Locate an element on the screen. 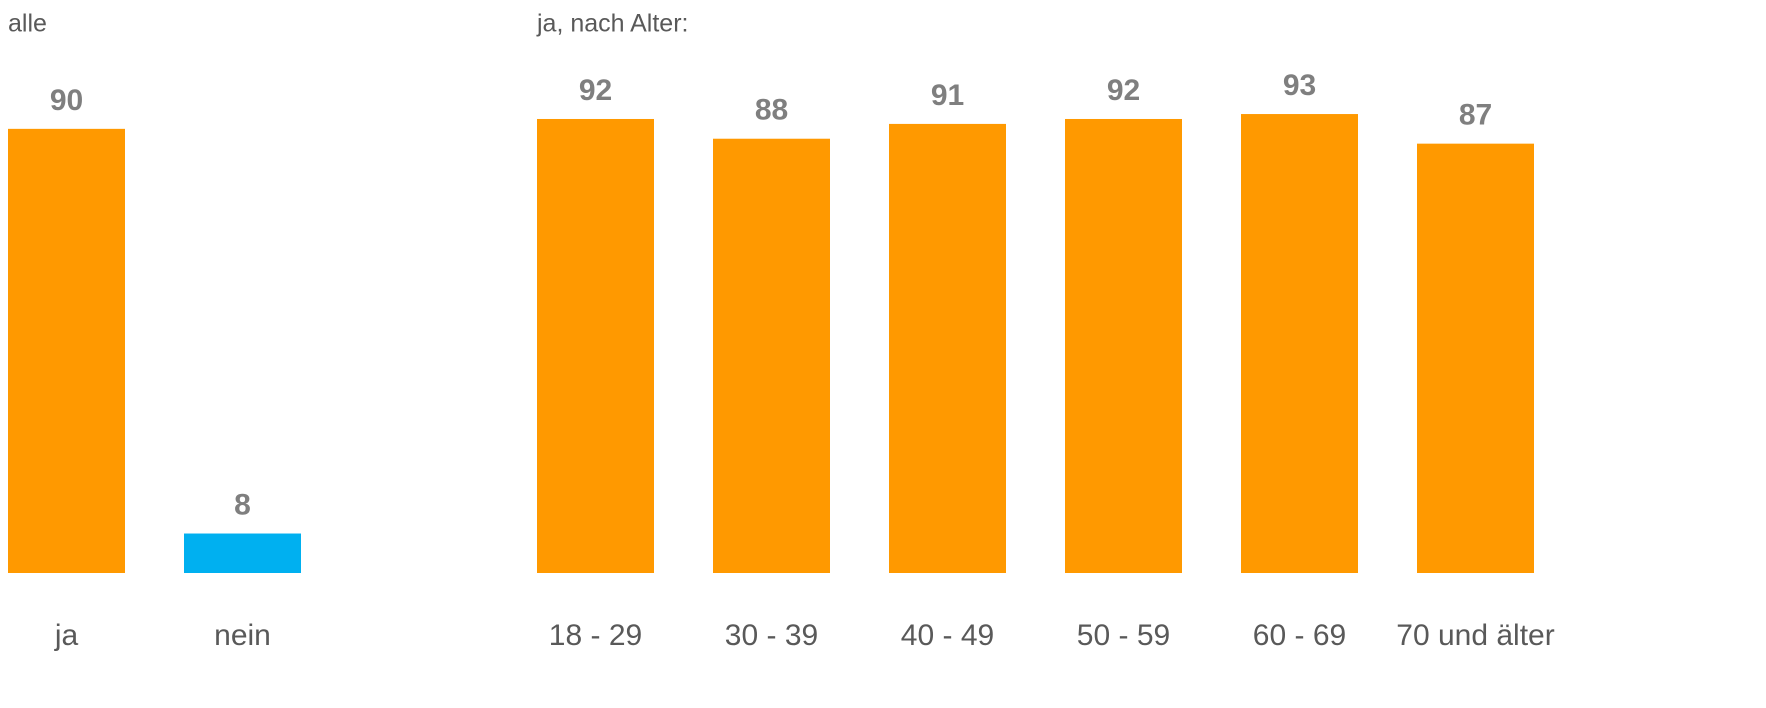 The height and width of the screenshot is (708, 1766). value-label: 90 is located at coordinates (66, 100).